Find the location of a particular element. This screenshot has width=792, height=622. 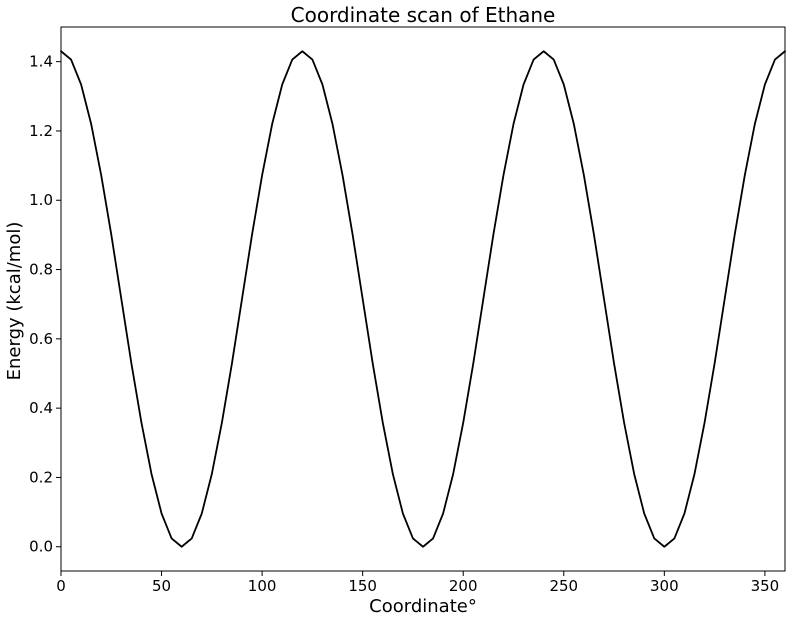

y-tick-label: 0.8 is located at coordinates (41, 270).